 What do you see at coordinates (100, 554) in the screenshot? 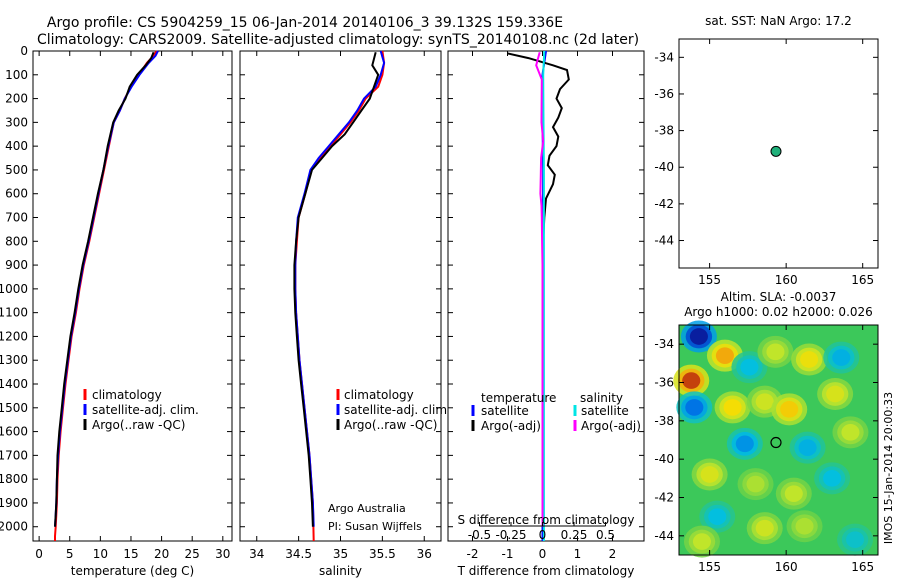
I see `x-tick-label: 10` at bounding box center [100, 554].